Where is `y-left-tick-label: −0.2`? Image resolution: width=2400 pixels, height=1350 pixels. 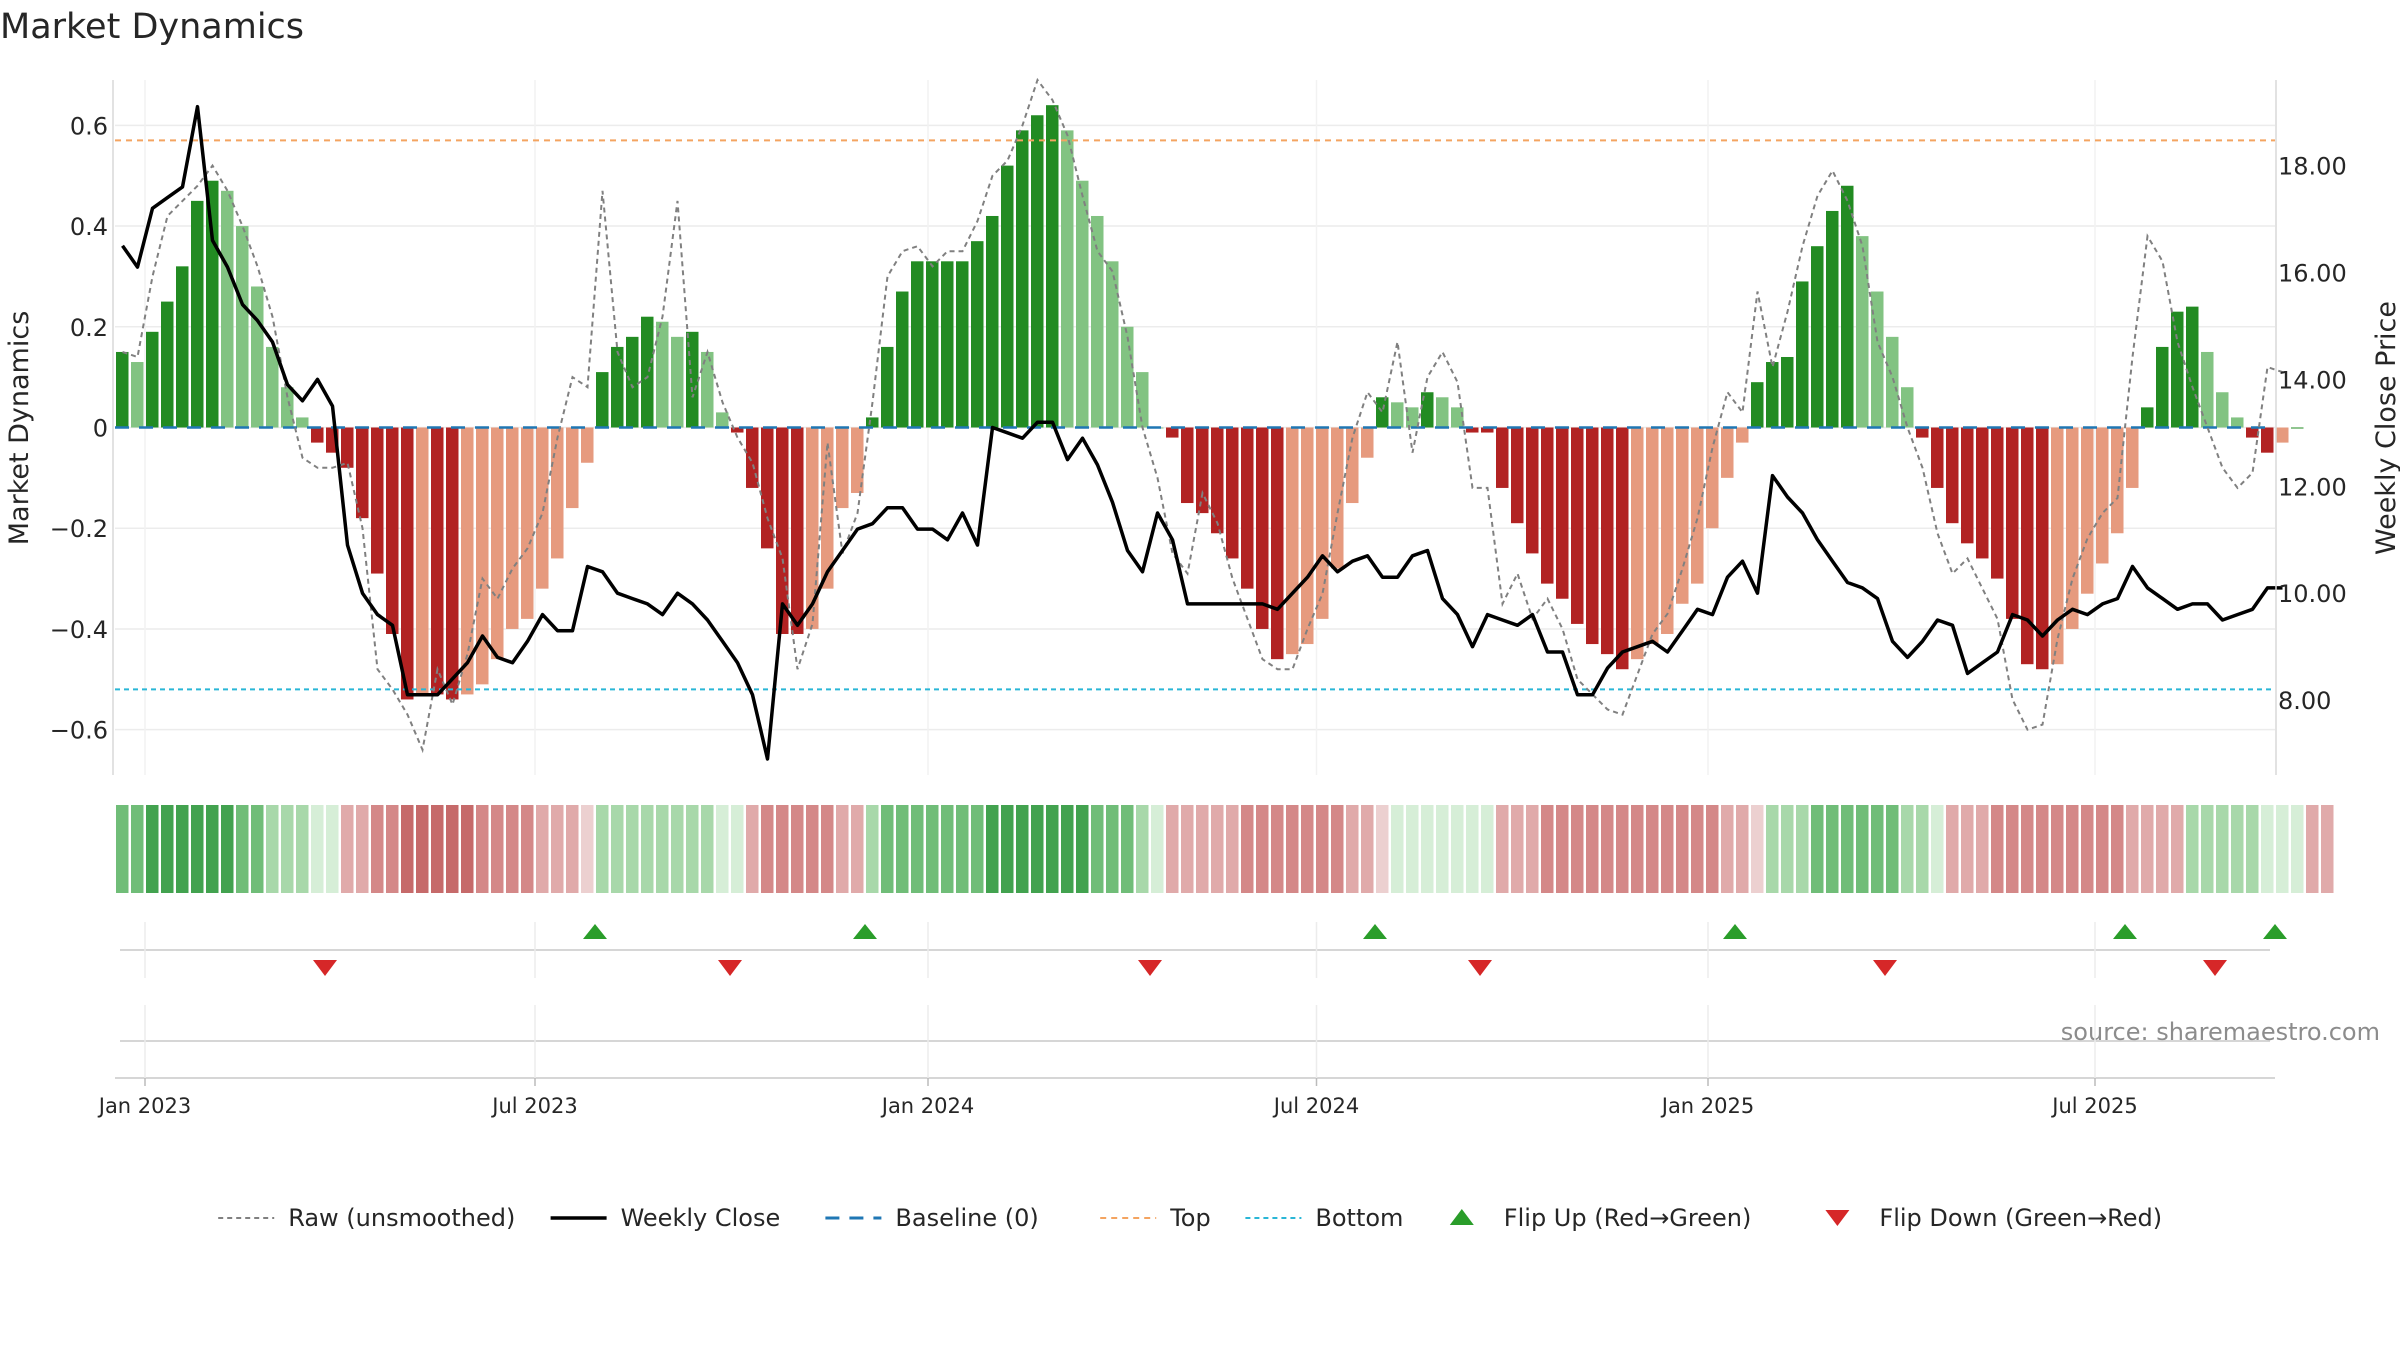
y-left-tick-label: −0.2 is located at coordinates (79, 529).